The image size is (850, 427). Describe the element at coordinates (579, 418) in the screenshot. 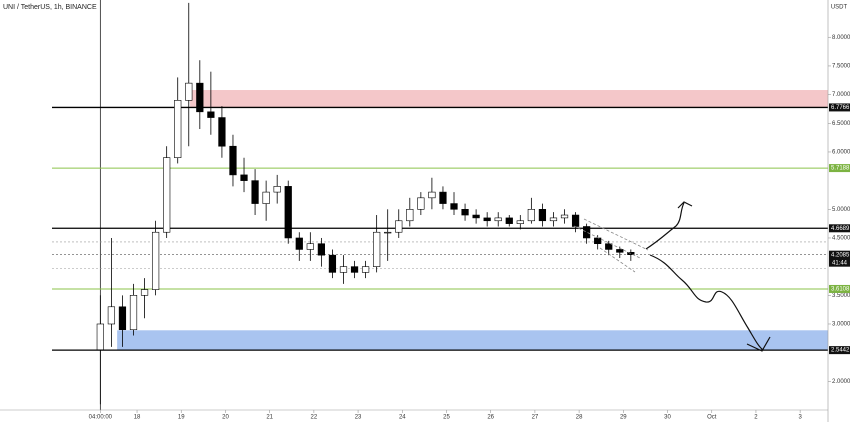

I see `x-tick-label: 28` at that location.